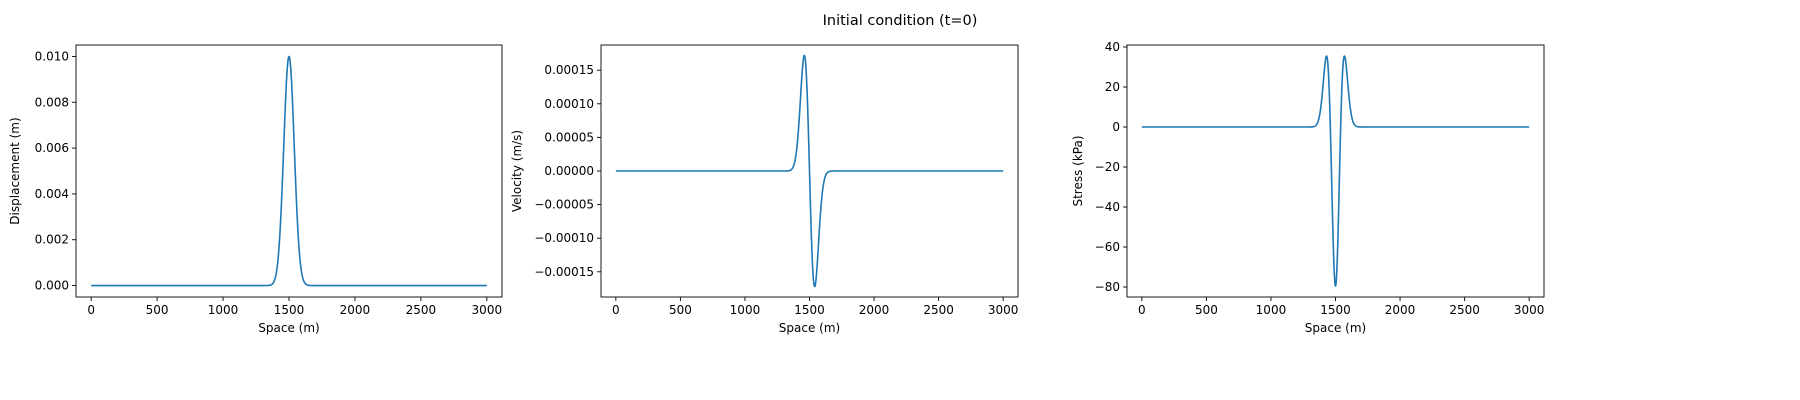 The height and width of the screenshot is (400, 1800). What do you see at coordinates (1335, 328) in the screenshot?
I see `stress-x-axis-label: Space (m)` at bounding box center [1335, 328].